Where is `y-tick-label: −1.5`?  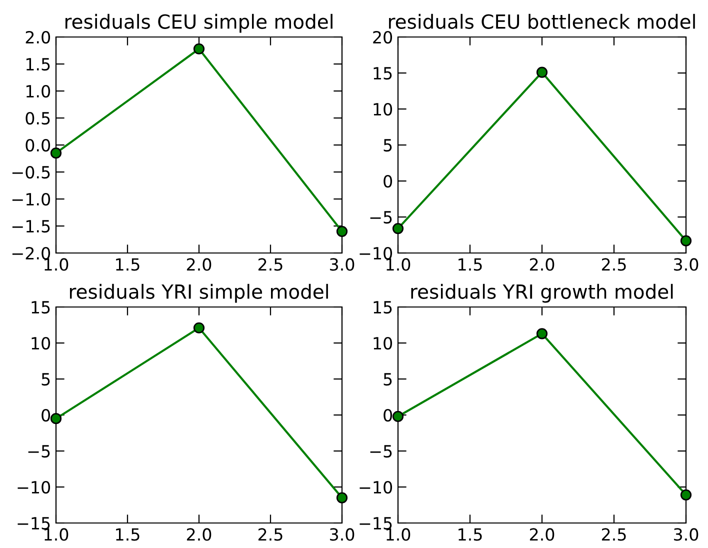 y-tick-label: −1.5 is located at coordinates (31, 226).